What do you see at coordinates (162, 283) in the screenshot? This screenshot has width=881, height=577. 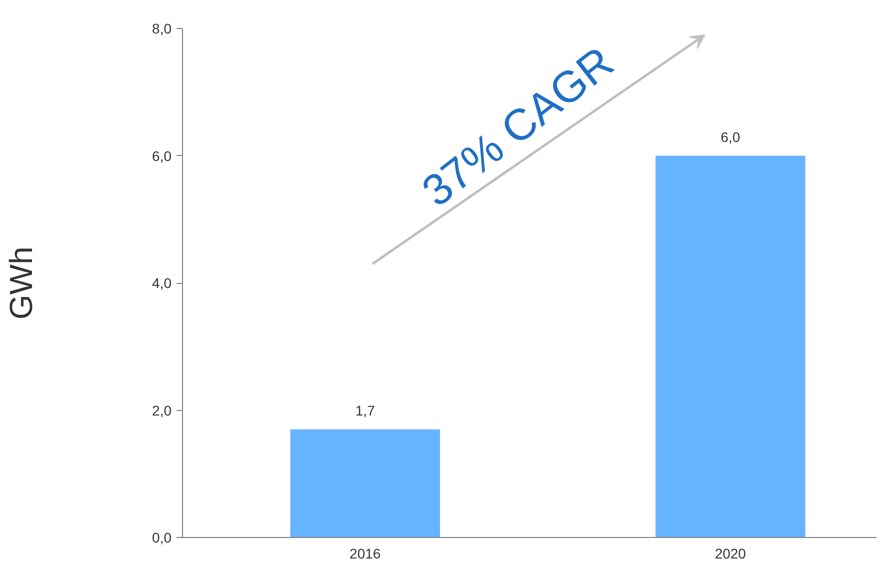 I see `y-tick-label: 4,0` at bounding box center [162, 283].